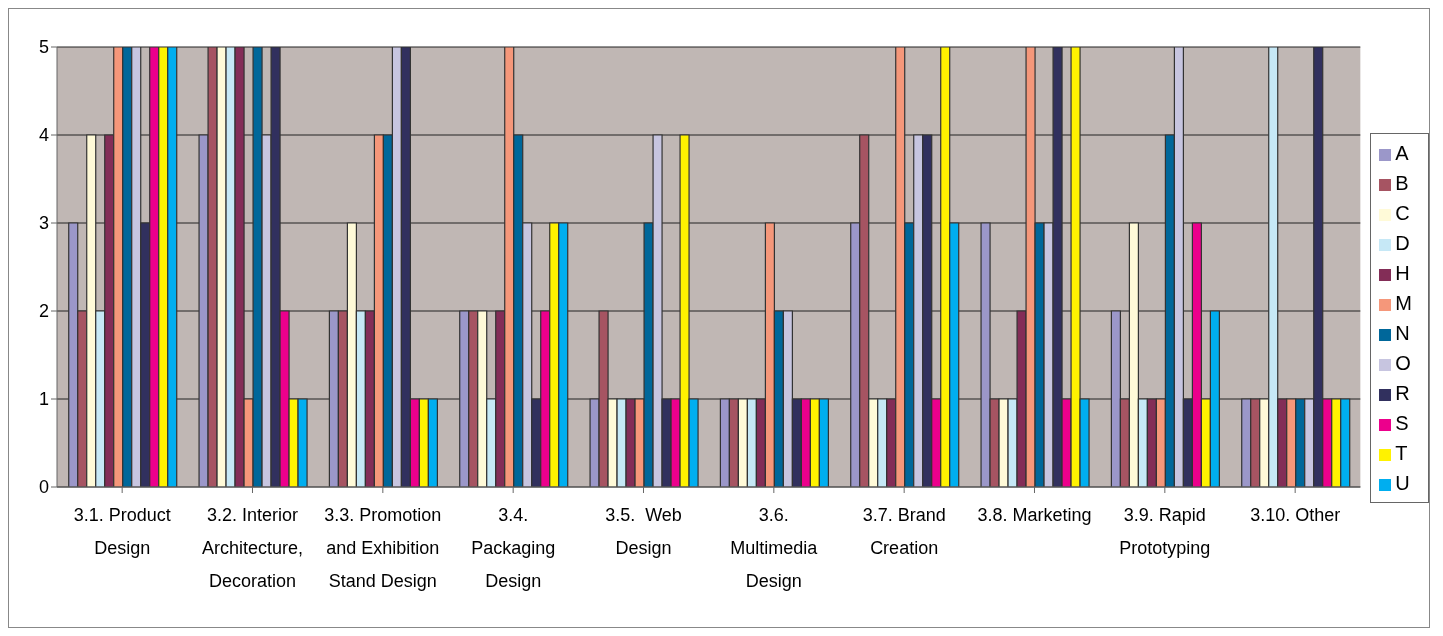  I want to click on x-tick-label: 3.2. Interior Architecture, Decoration, so click(252, 548).